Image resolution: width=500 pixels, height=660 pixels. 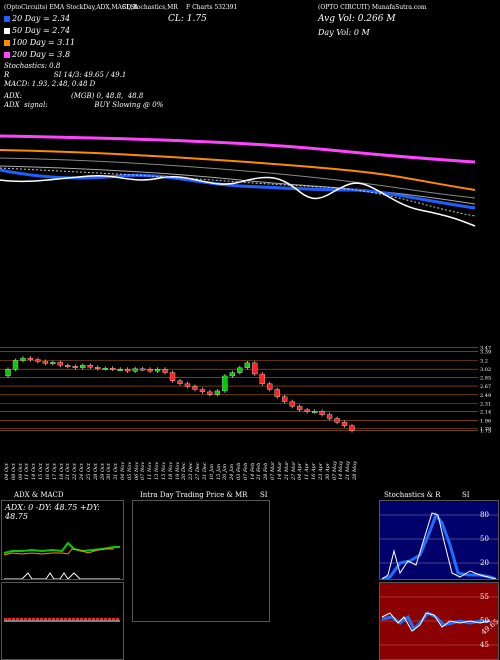 I want to click on intraday-panel-si: SI, so click(x=264, y=495).